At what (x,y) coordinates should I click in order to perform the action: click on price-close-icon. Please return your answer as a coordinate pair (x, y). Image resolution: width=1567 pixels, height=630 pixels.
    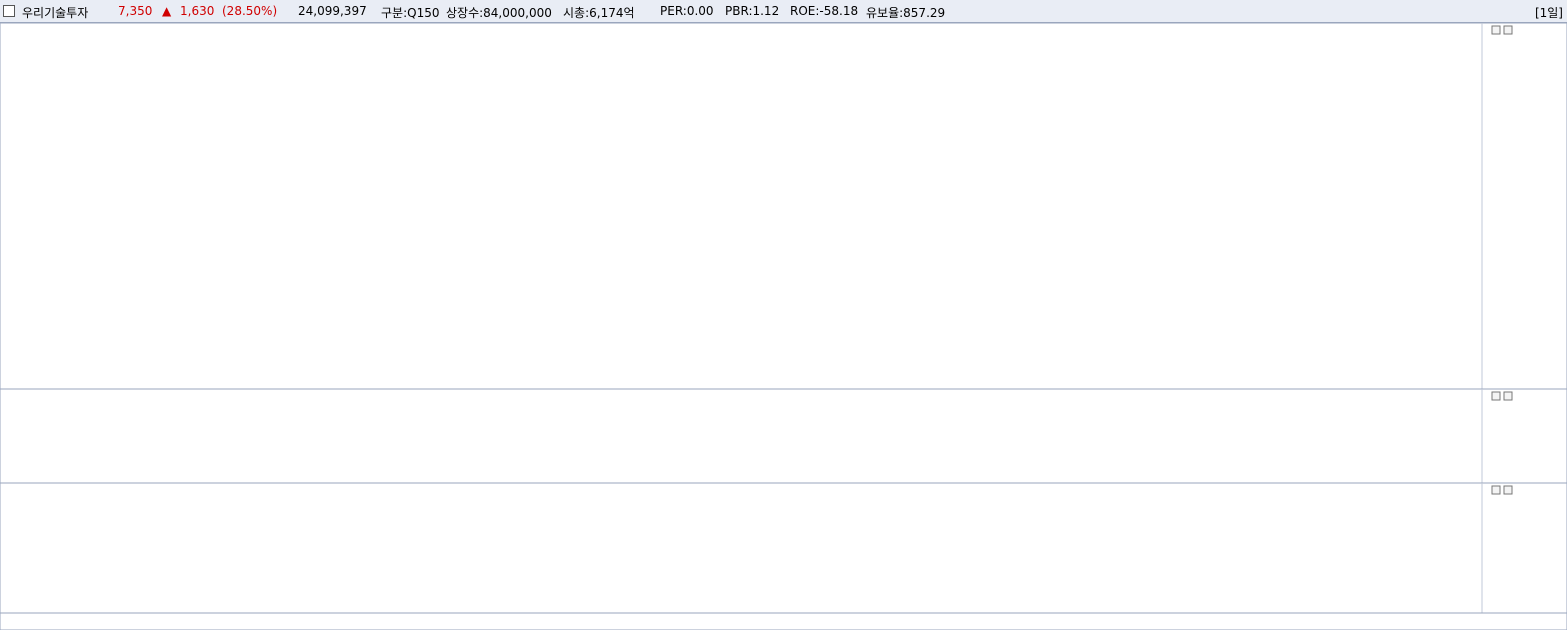
    Looking at the image, I should click on (1508, 30).